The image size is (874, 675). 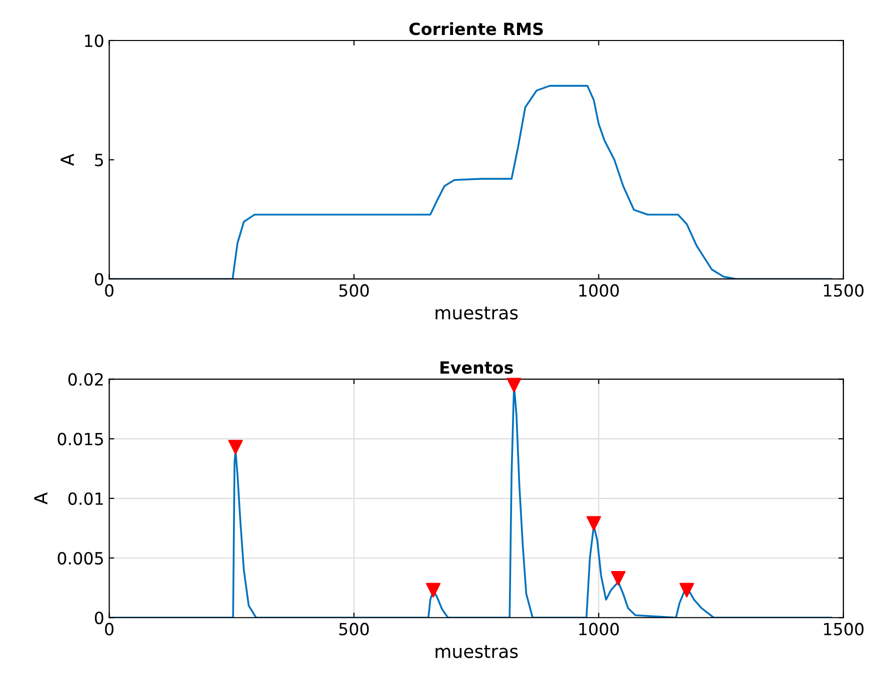 I want to click on y-tick-label: 0.005, so click(x=80, y=558).